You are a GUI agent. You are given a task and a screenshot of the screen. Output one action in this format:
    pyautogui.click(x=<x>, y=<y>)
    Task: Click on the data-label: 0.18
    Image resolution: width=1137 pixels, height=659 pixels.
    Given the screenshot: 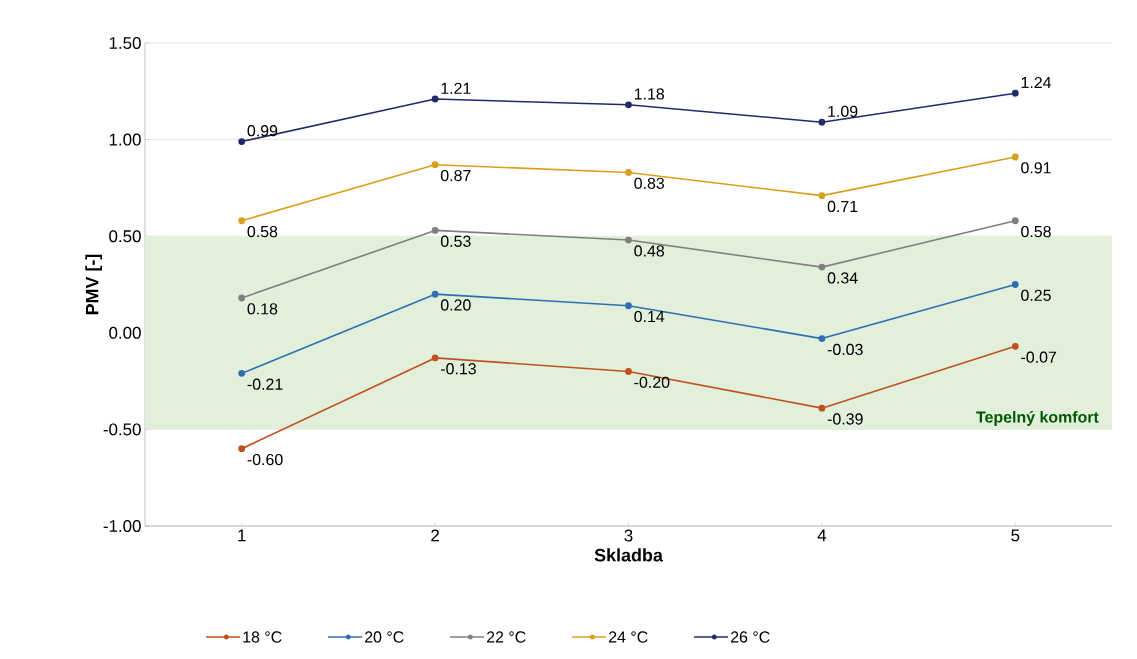 What is the action you would take?
    pyautogui.click(x=262, y=309)
    